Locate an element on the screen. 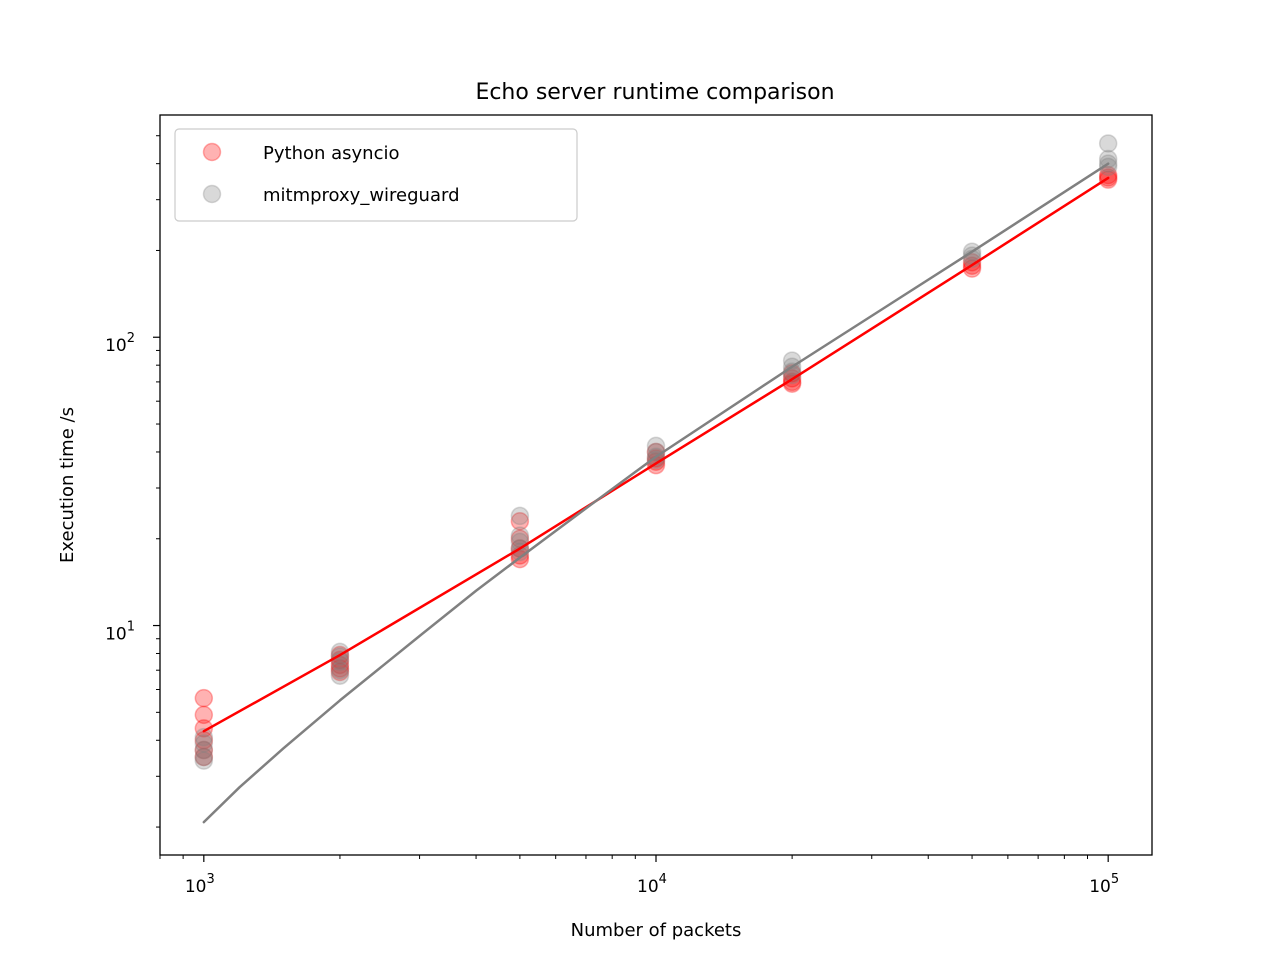 This screenshot has width=1280, height=960. legend-label-python-asyncio: Python asyncio is located at coordinates (331, 153).